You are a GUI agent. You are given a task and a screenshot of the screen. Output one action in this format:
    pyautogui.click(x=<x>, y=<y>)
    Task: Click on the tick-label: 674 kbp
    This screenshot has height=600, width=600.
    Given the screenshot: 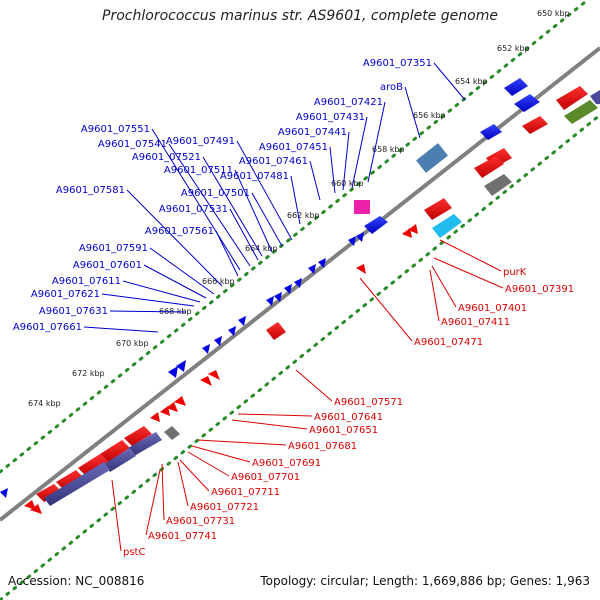 What is the action you would take?
    pyautogui.click(x=44, y=403)
    